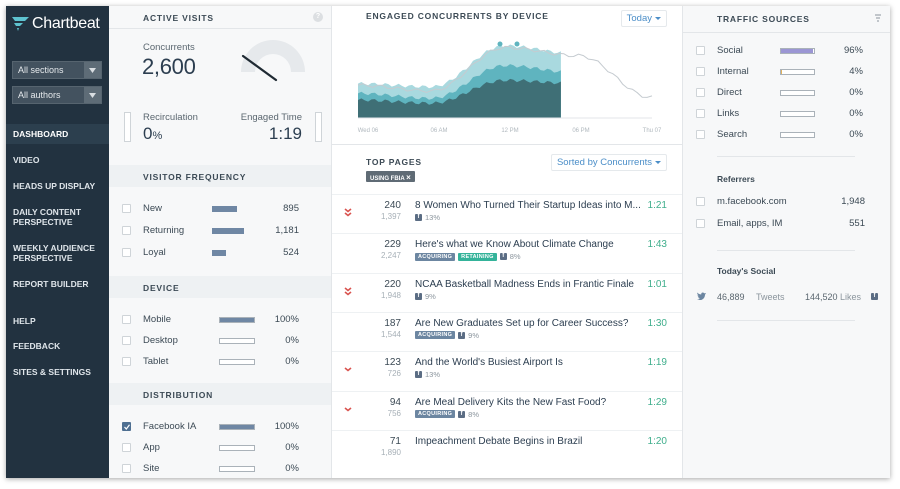  What do you see at coordinates (489, 363) in the screenshot?
I see `page-title: And the World's Busiest Airport Is` at bounding box center [489, 363].